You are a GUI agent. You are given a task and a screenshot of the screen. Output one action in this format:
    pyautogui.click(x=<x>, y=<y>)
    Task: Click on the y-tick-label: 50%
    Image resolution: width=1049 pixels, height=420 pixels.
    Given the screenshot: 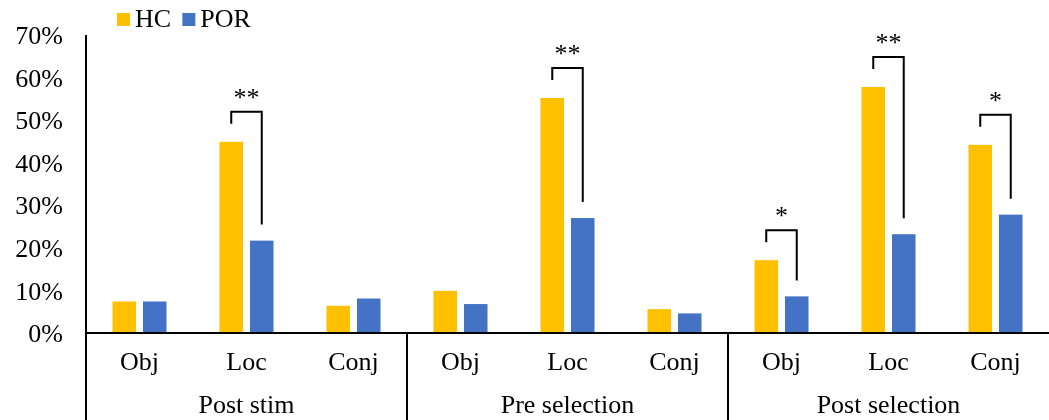 What is the action you would take?
    pyautogui.click(x=39, y=121)
    